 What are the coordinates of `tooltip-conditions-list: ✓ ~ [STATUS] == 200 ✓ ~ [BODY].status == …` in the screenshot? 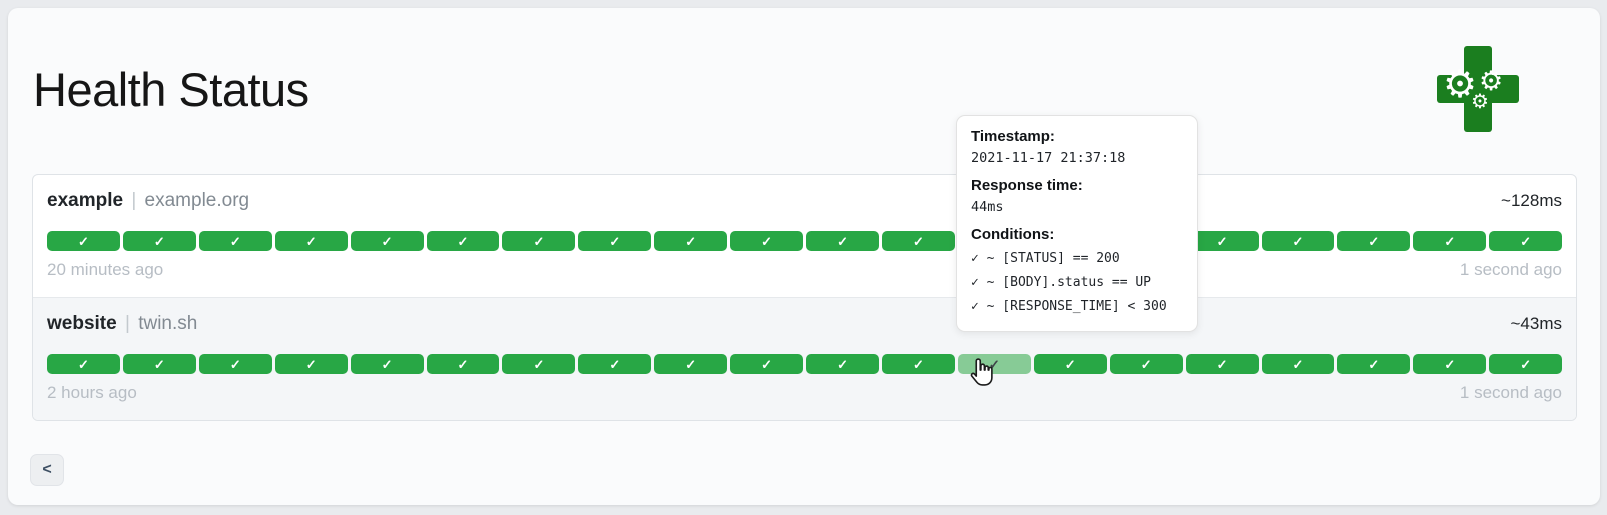 It's located at (1077, 283).